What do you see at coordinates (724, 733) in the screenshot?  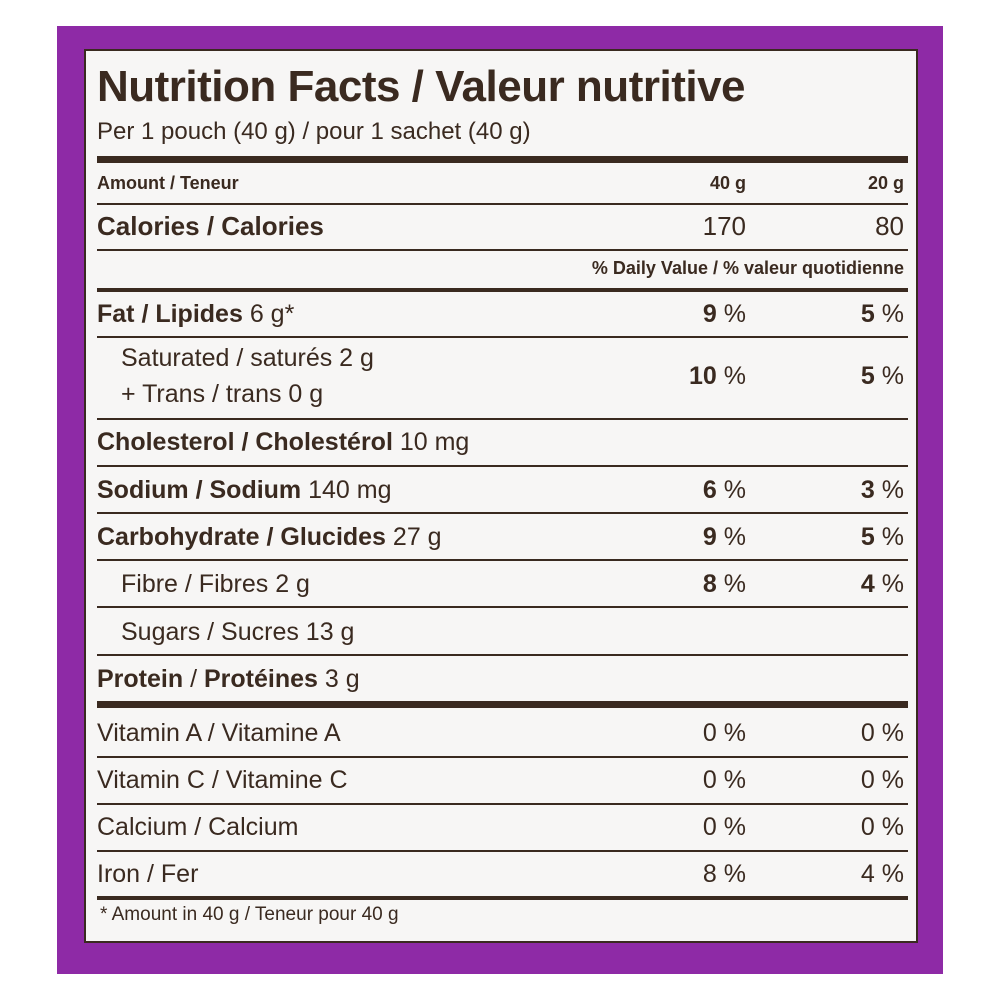 I see `vitamin-a-pct-40g: 0 %` at bounding box center [724, 733].